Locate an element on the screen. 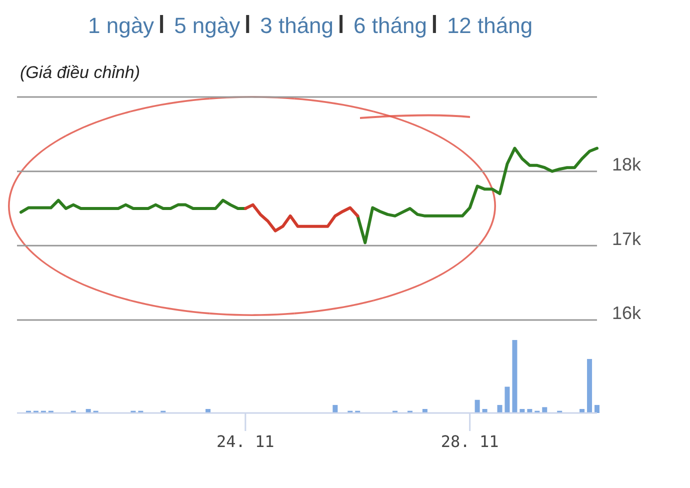 The height and width of the screenshot is (488, 690). text: 12 tháng is located at coordinates (489, 25).